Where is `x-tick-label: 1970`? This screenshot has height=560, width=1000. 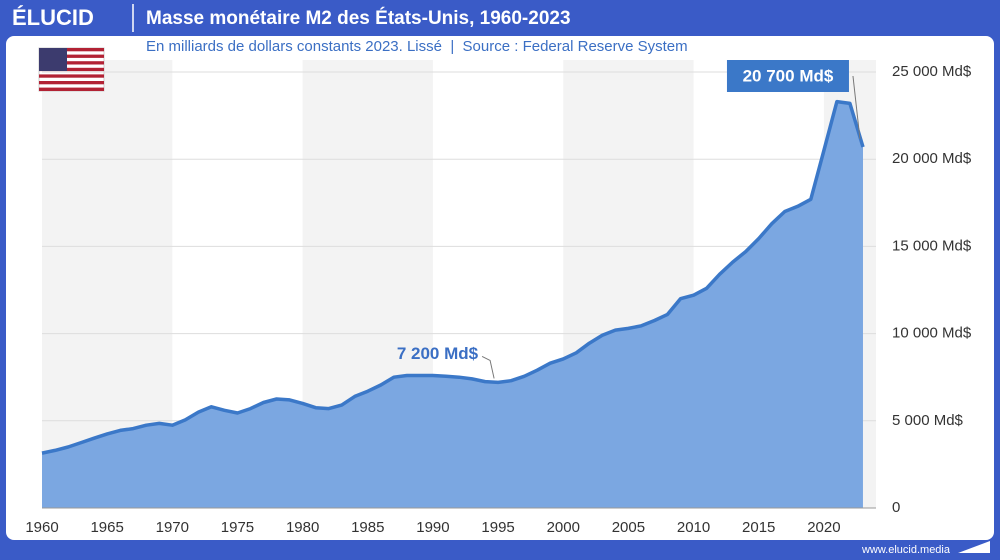
x-tick-label: 1970 is located at coordinates (172, 527).